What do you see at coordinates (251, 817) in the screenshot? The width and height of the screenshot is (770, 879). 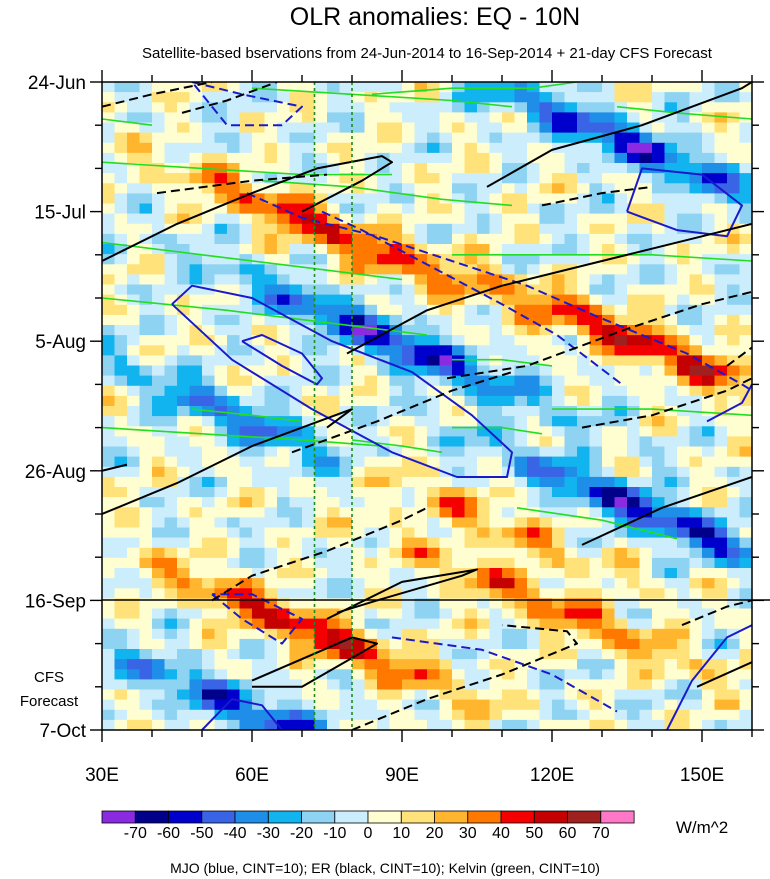 I see `colorbar-swatch` at bounding box center [251, 817].